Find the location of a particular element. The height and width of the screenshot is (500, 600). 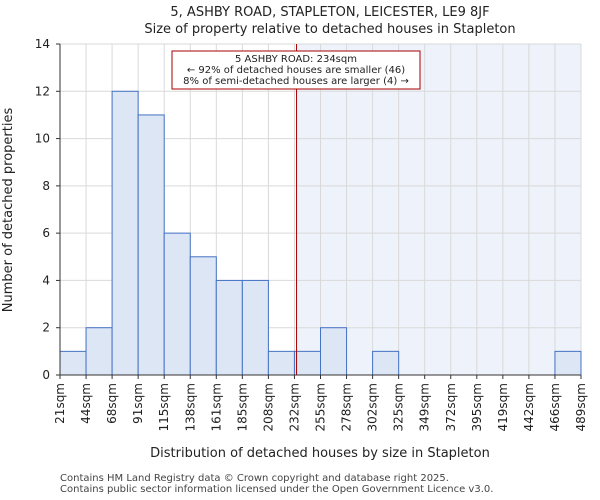

x-tick-label: 232sqm is located at coordinates (294, 407).